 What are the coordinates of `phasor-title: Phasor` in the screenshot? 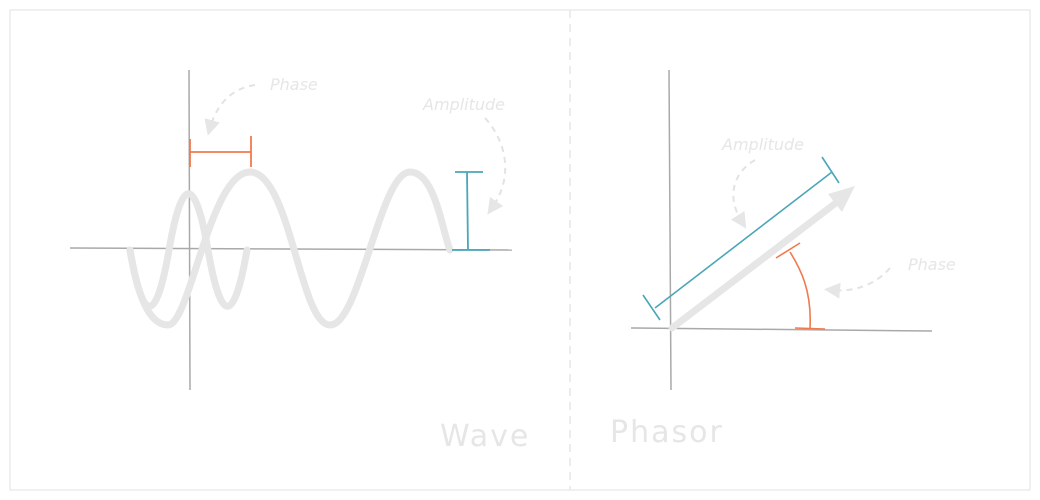 It's located at (667, 432).